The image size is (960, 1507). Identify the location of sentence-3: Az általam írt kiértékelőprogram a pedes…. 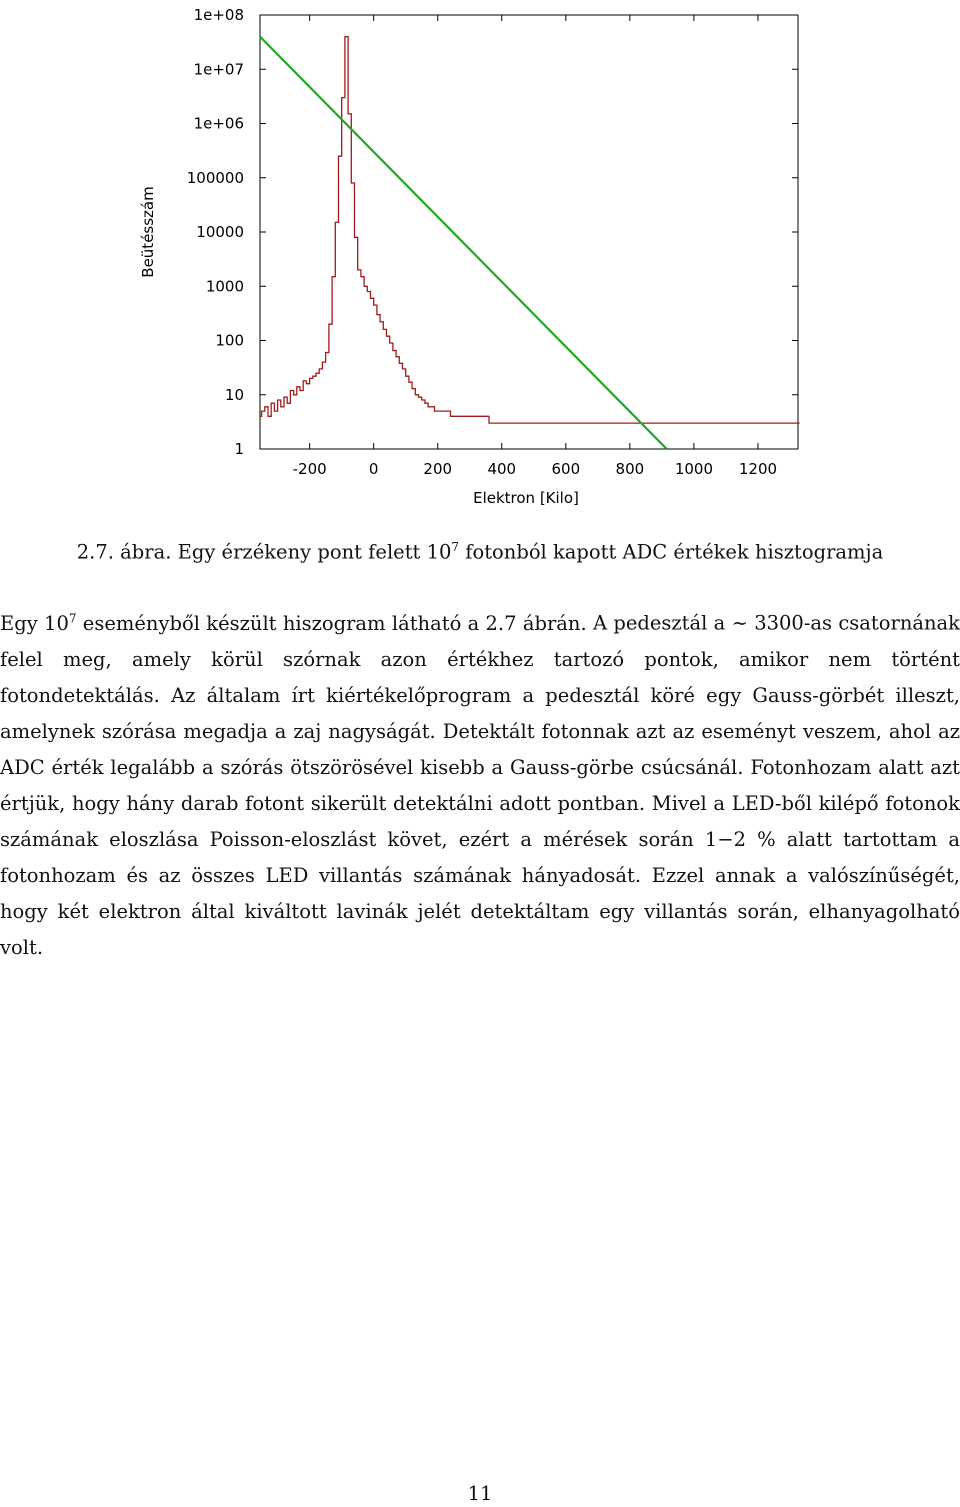
(480, 713).